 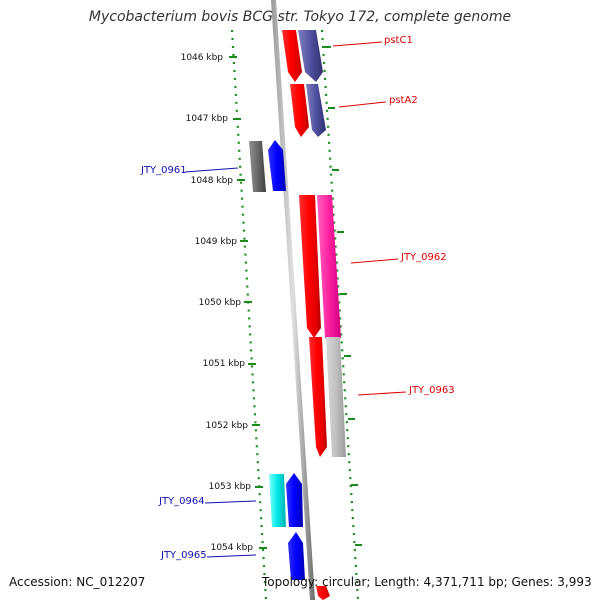 I want to click on gene-label-JTY_0963: JTY_0963, so click(x=432, y=390).